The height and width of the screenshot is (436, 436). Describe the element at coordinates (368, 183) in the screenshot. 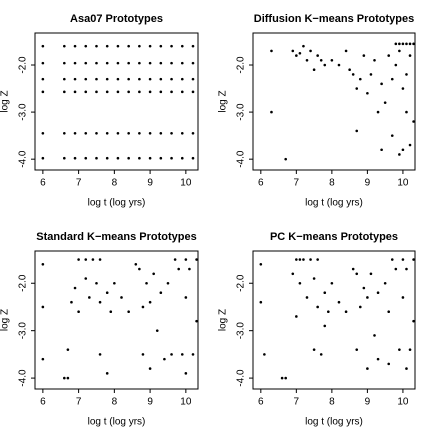

I see `x-tick-label: 9` at that location.